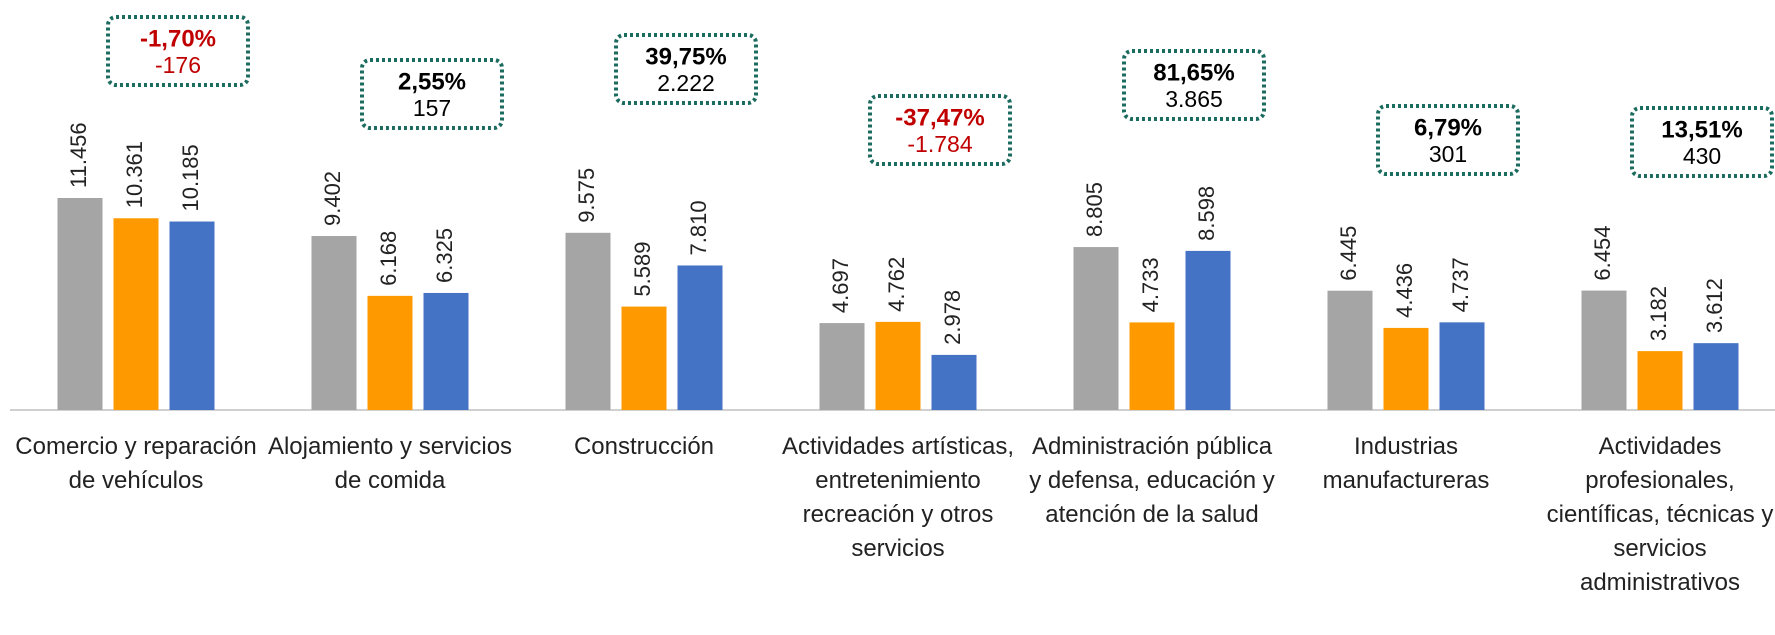 This screenshot has width=1775, height=635. What do you see at coordinates (1150, 284) in the screenshot?
I see `value-label: 4.733` at bounding box center [1150, 284].